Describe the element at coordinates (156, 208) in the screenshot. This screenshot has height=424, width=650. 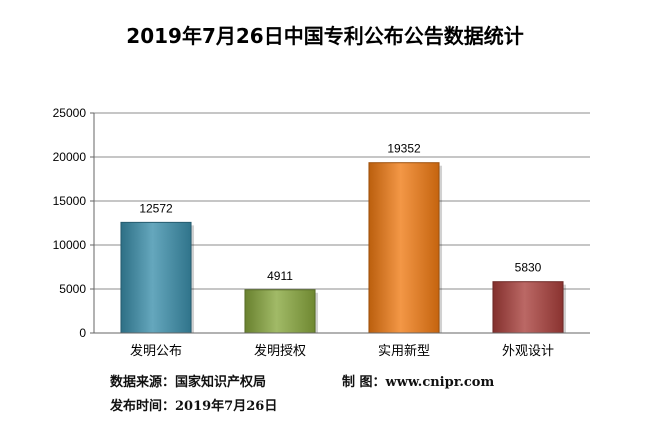
I see `data-label: 12572` at that location.